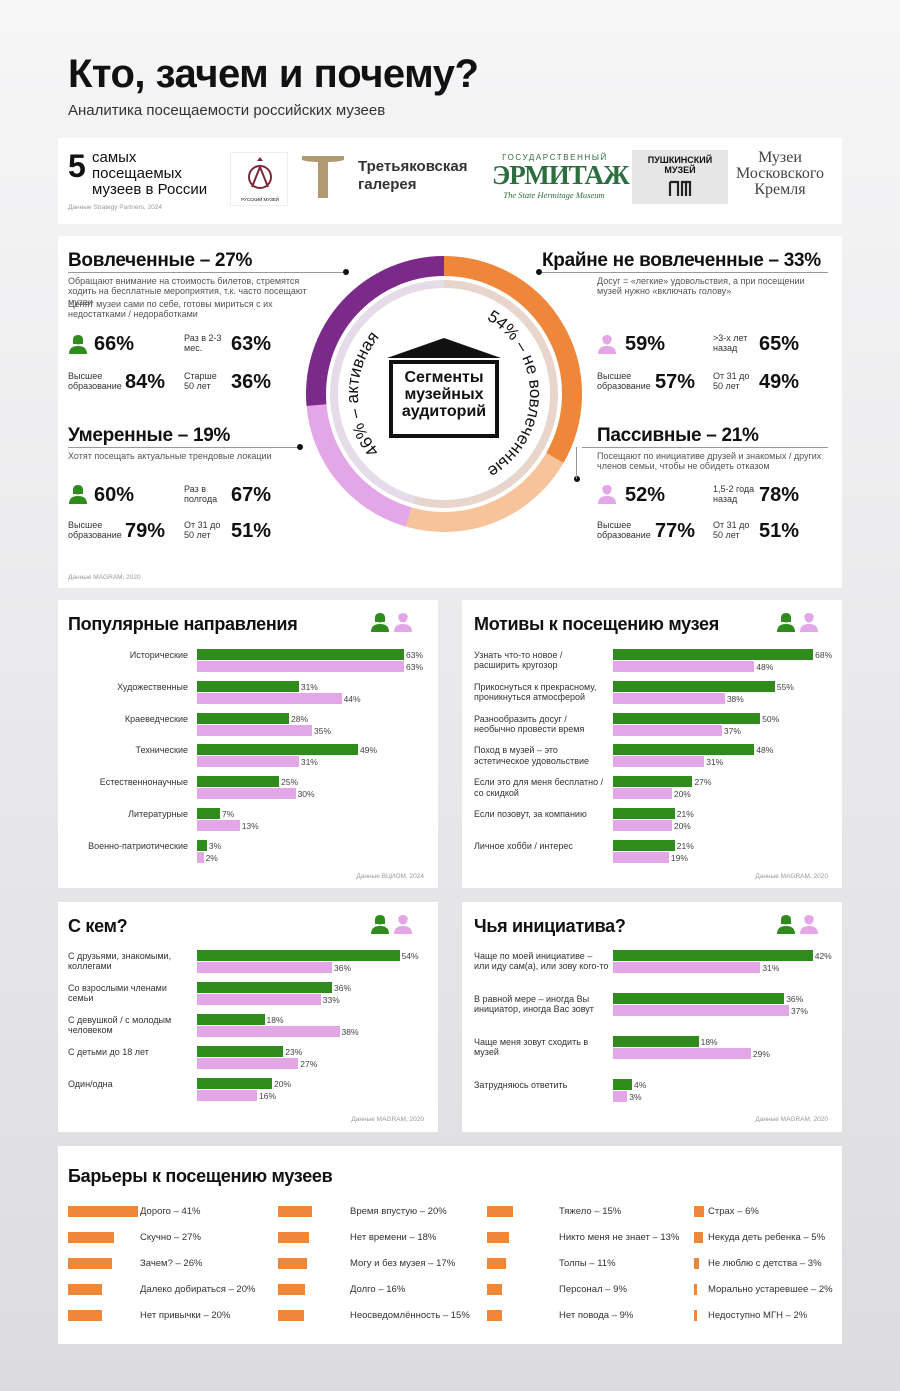 The width and height of the screenshot is (900, 1391). I want to click on moderate-underline, so click(184, 447).